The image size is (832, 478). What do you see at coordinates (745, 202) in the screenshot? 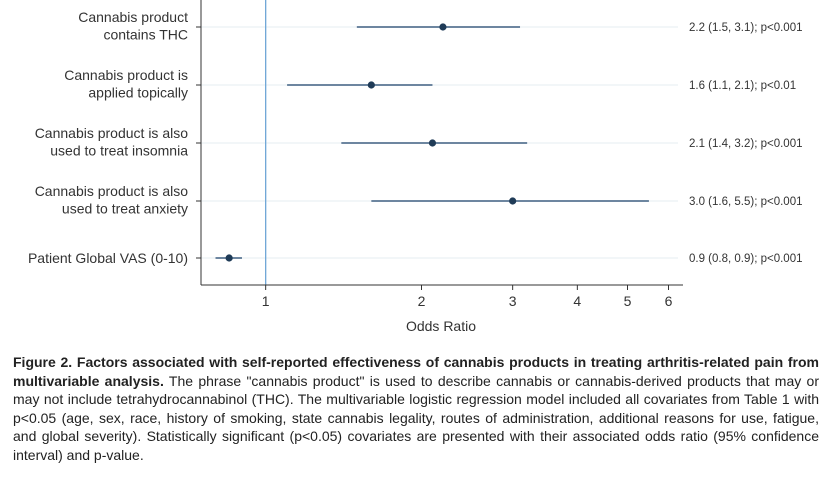
I see `row-annotation: 3.0 (1.6, 5.5); p<0.001` at bounding box center [745, 202].